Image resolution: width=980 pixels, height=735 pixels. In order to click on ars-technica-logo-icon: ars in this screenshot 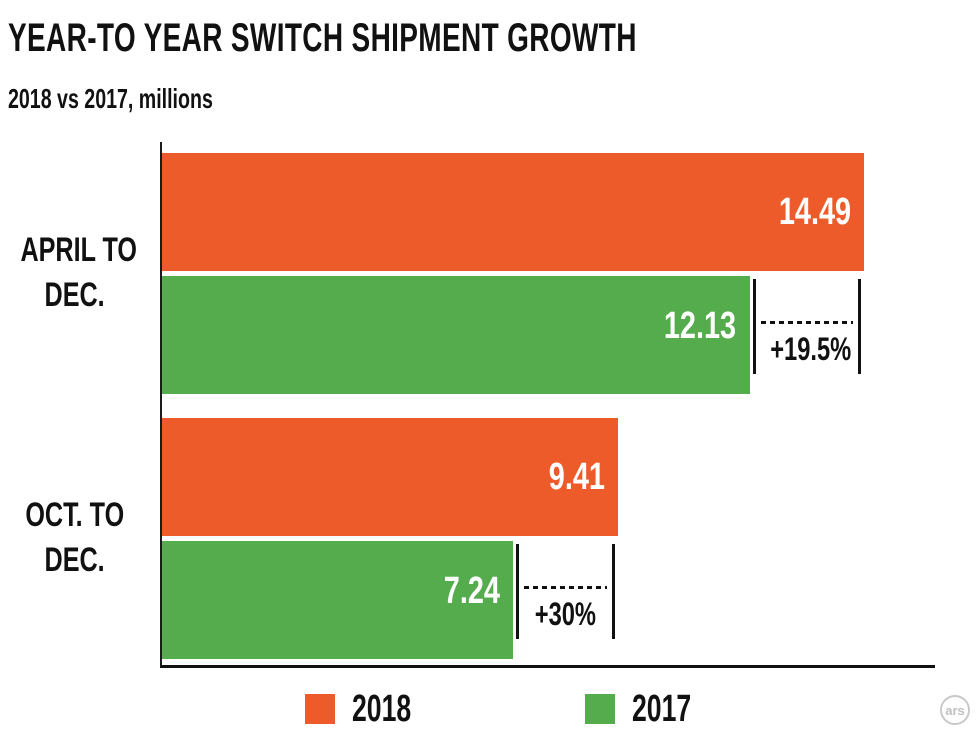, I will do `click(955, 710)`.